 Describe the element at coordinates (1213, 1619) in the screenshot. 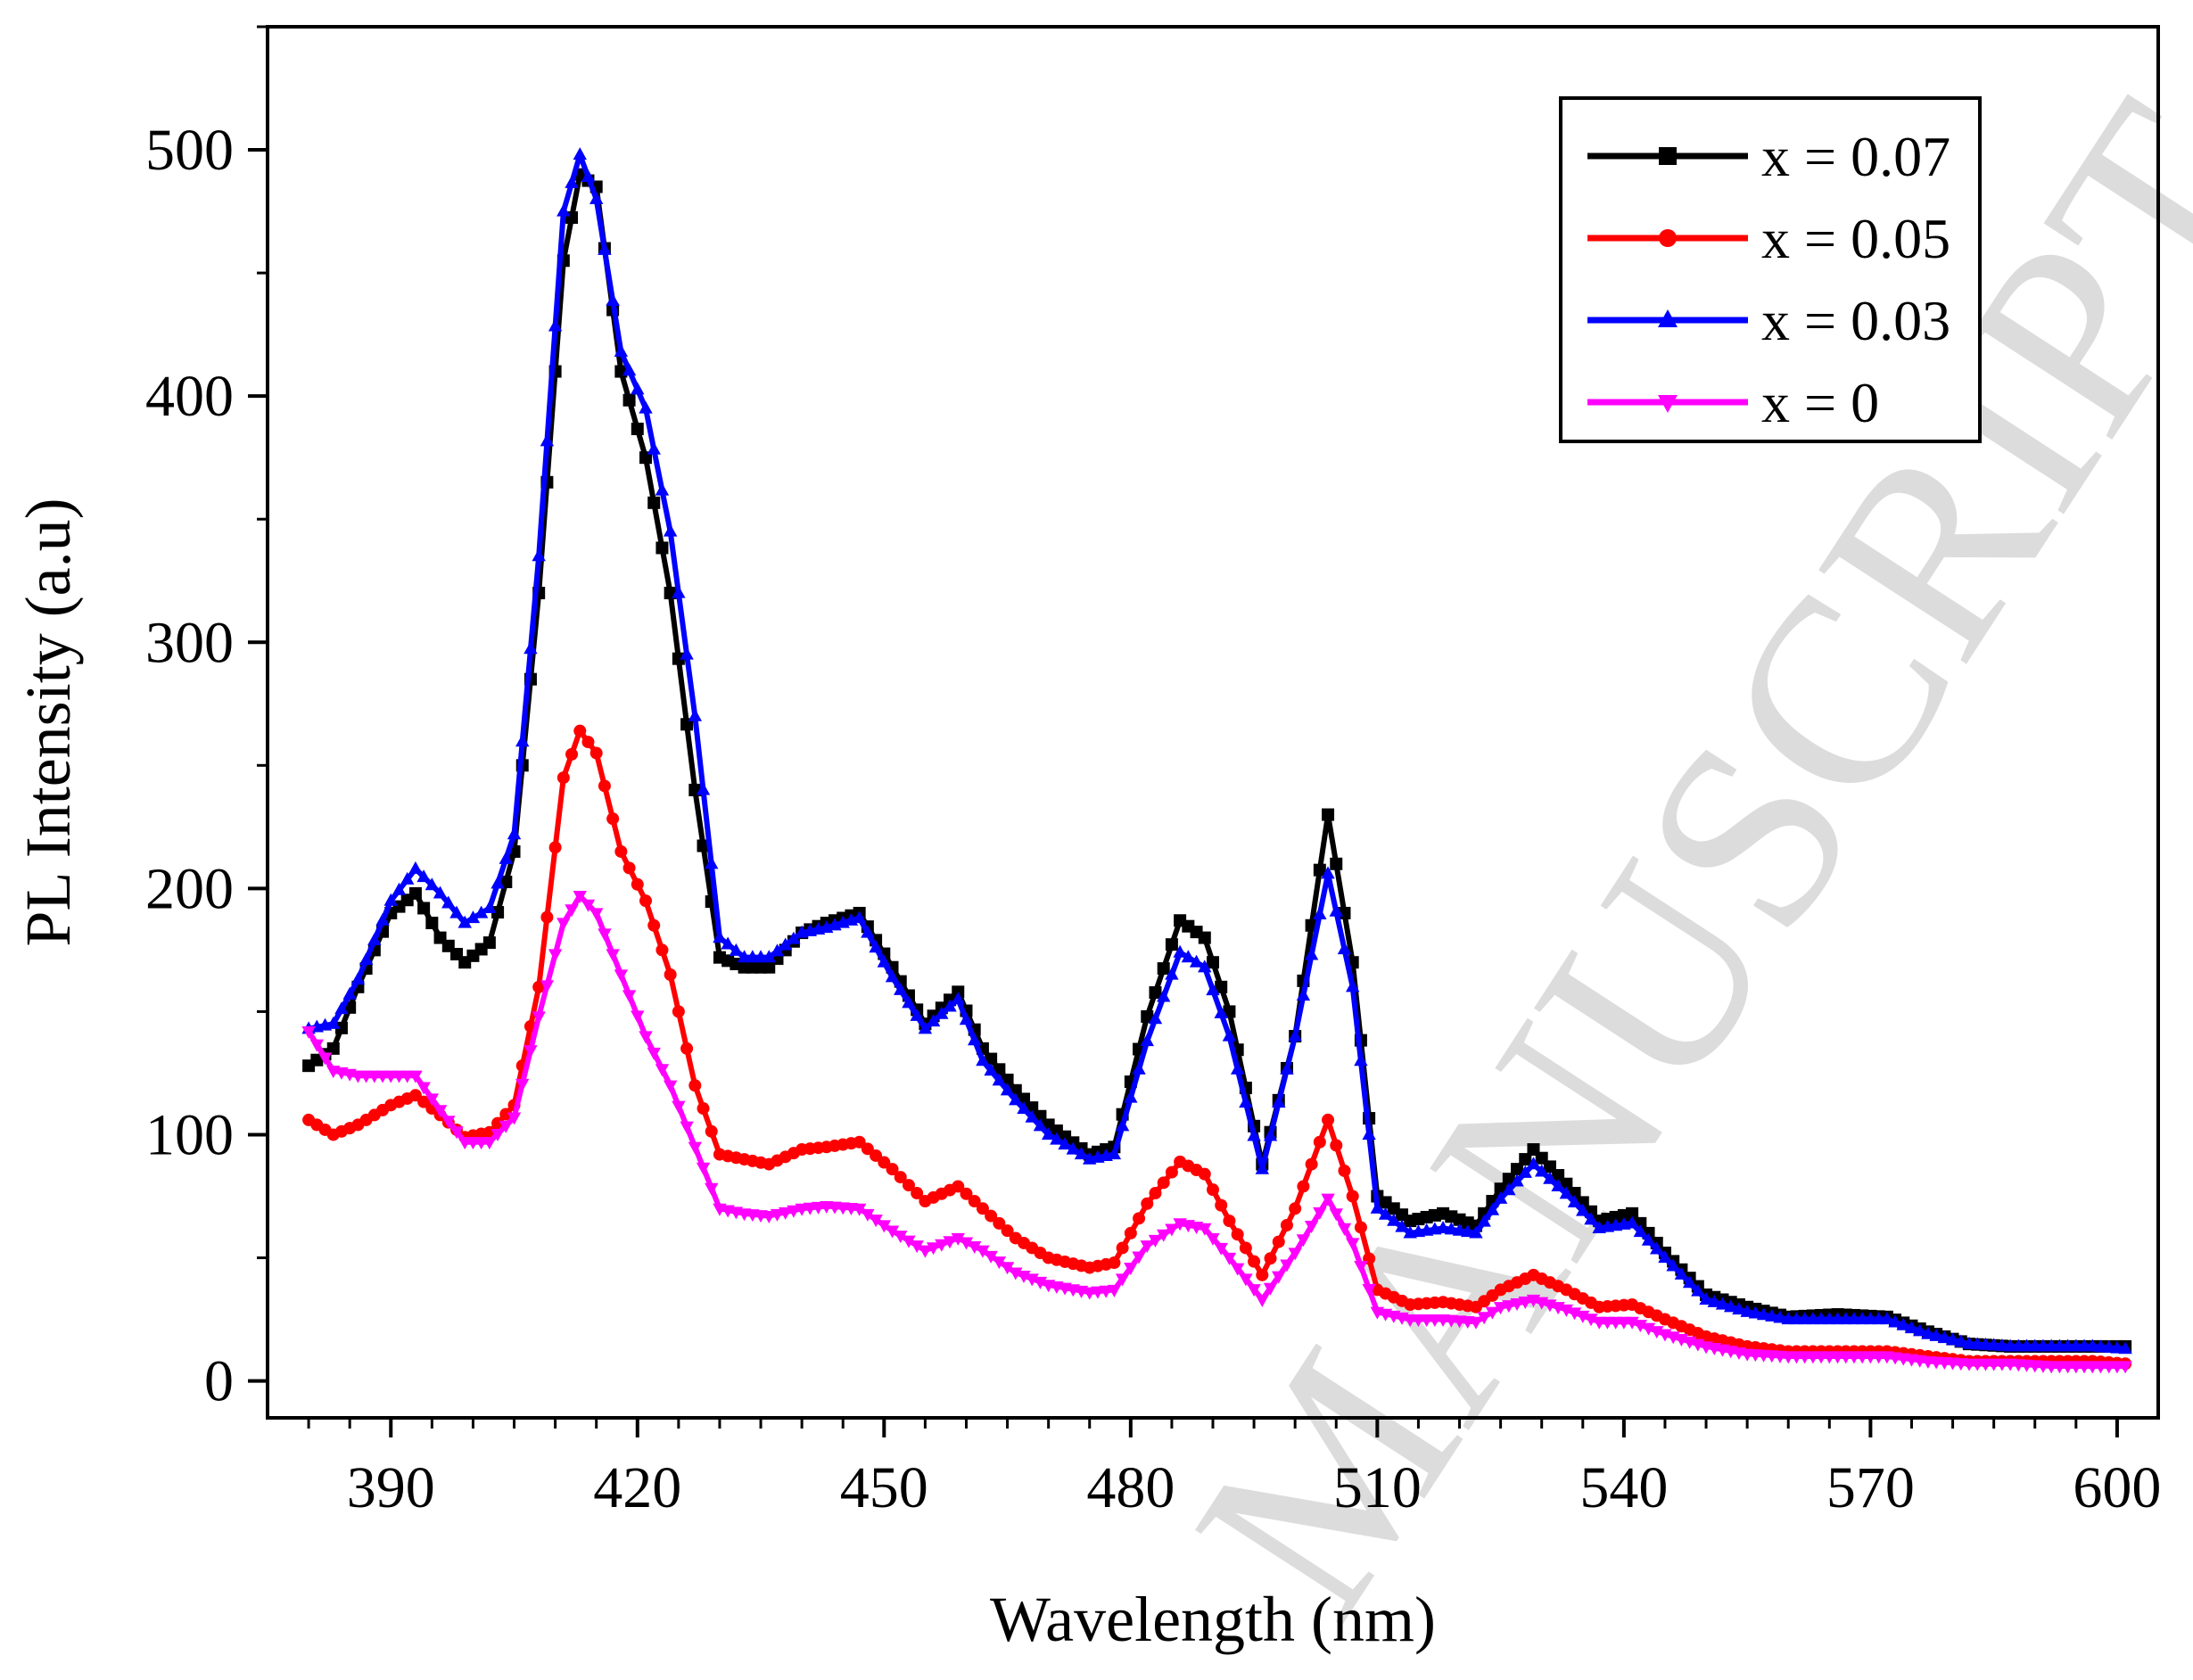

I see `x-axis-title: Wavelength (nm)` at that location.